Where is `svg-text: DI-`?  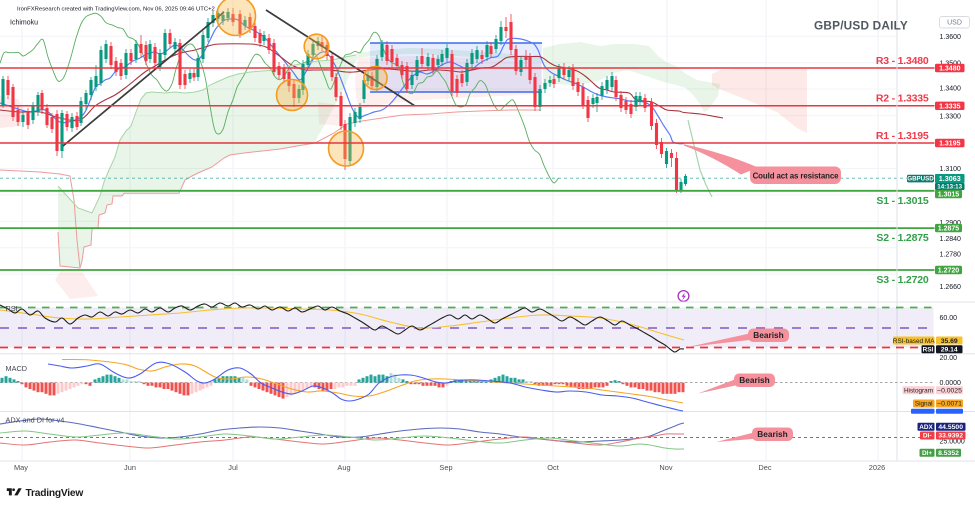 svg-text: DI- is located at coordinates (927, 436).